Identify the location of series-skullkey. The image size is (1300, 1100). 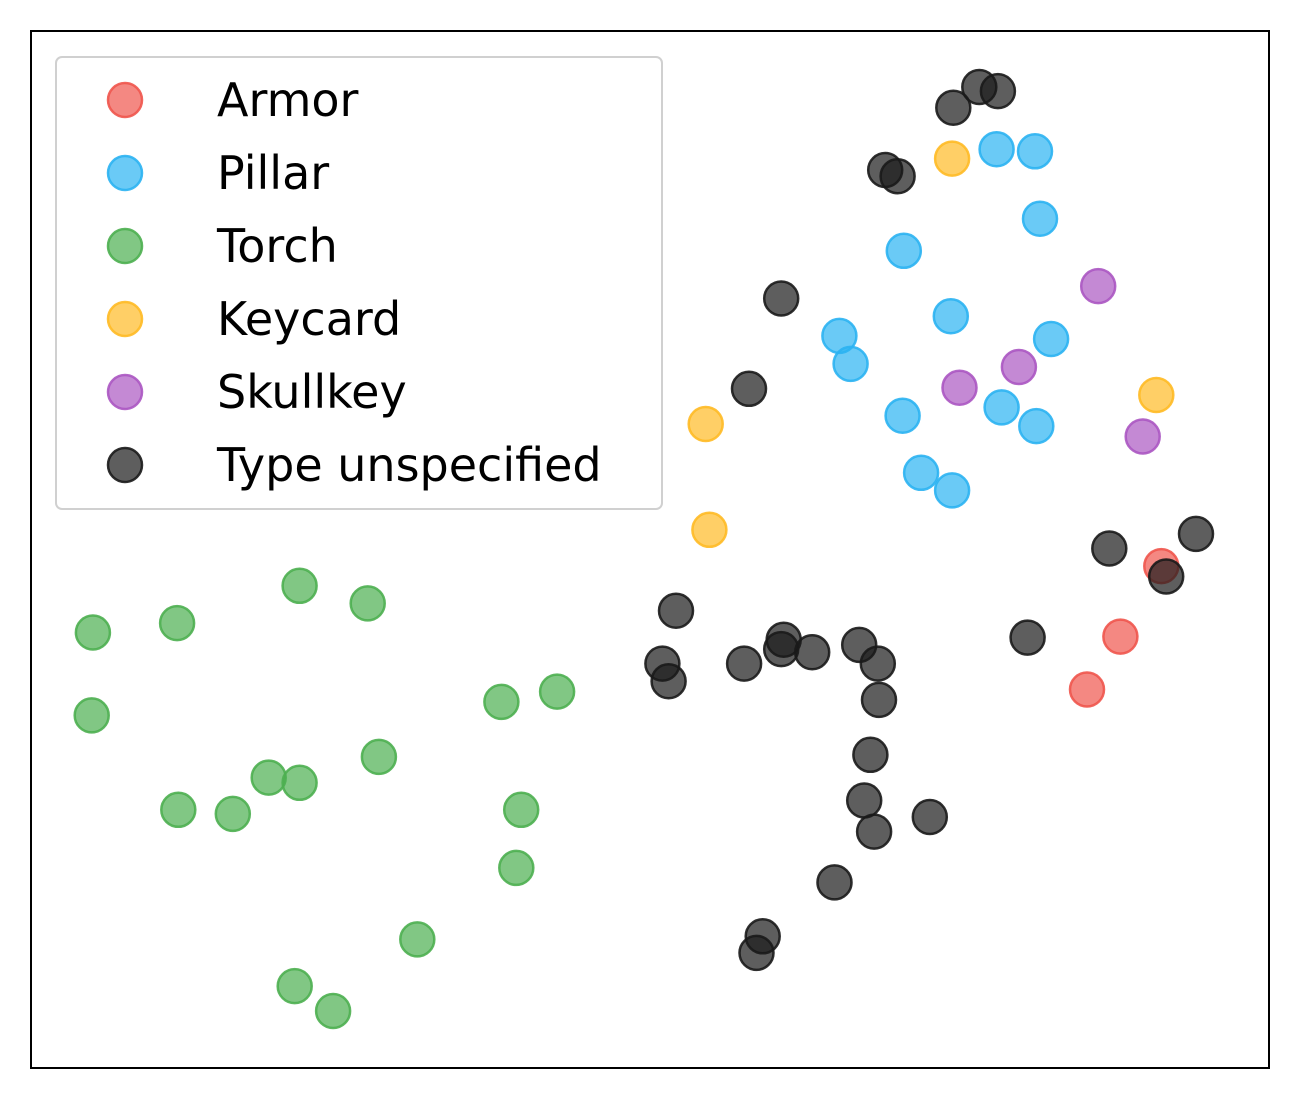
(1051, 361).